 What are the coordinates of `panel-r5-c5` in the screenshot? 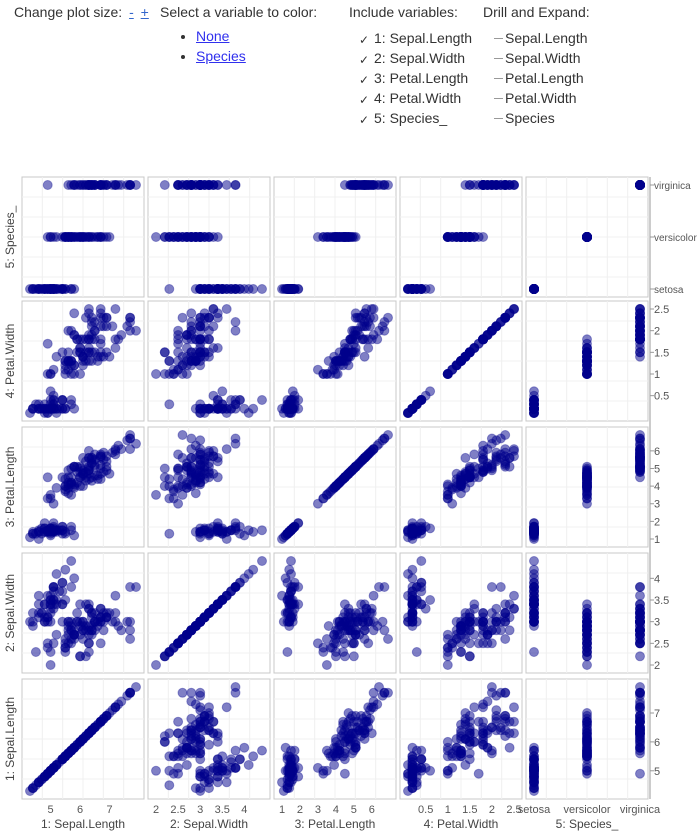 It's located at (587, 739).